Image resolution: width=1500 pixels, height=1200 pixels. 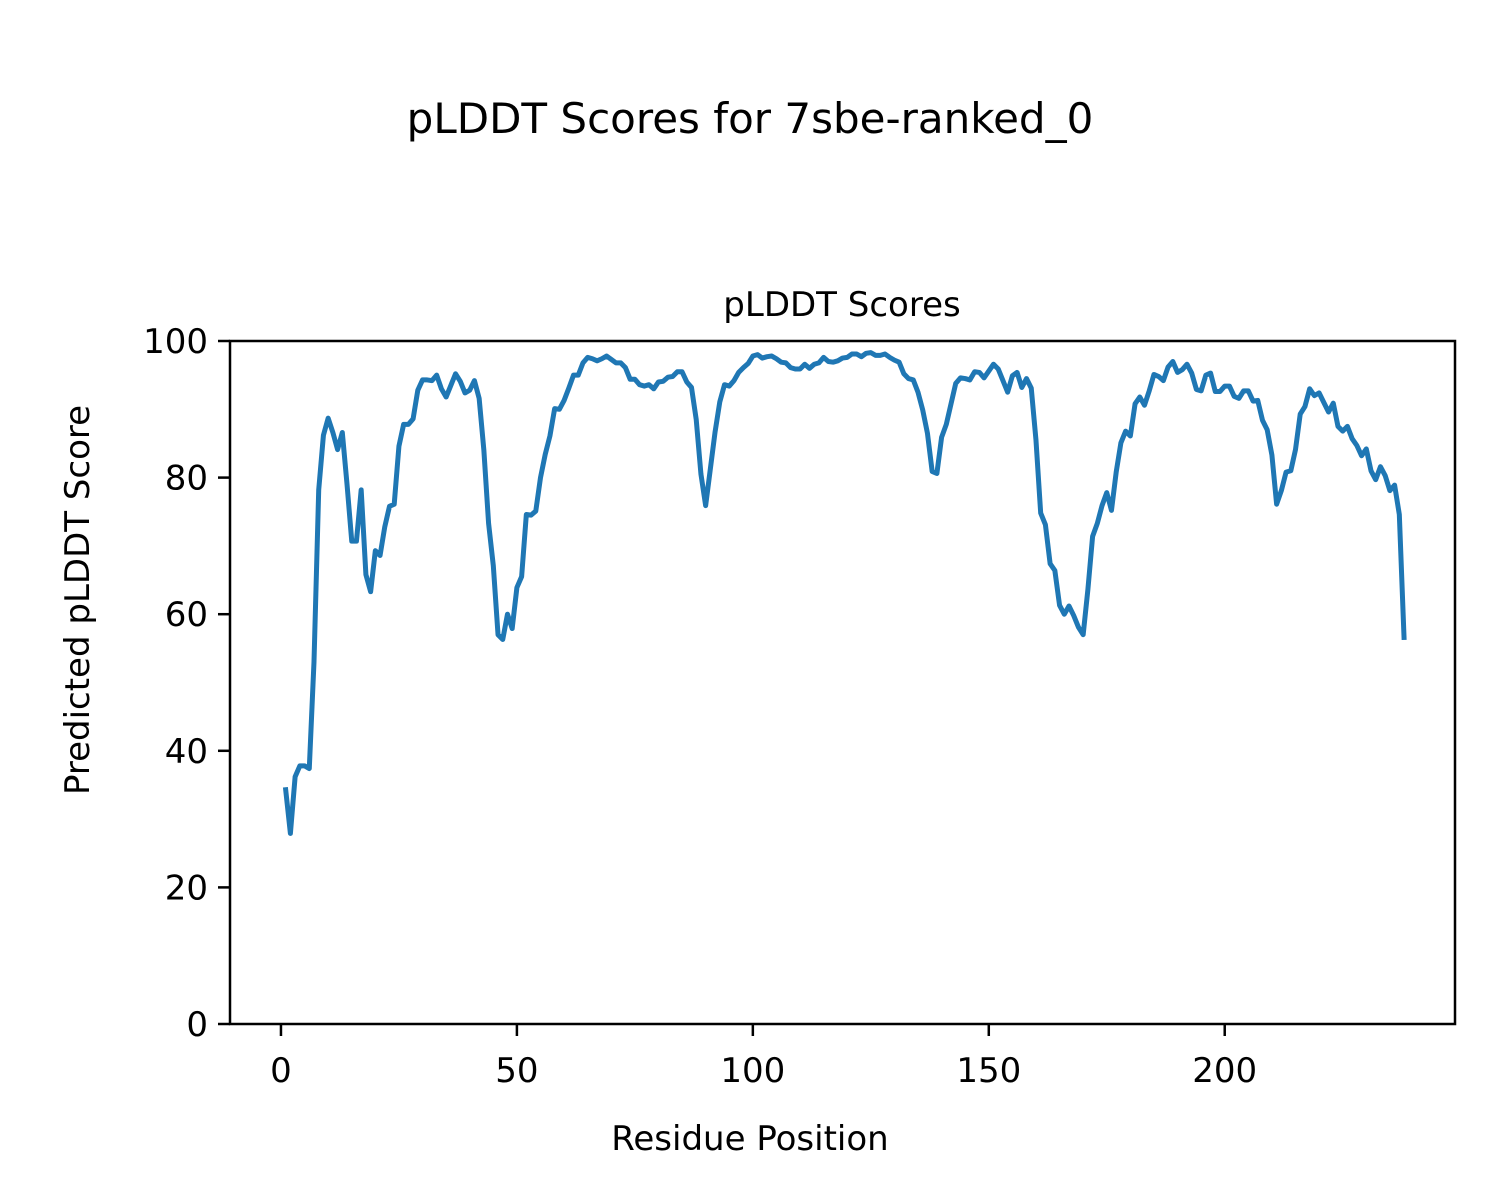 What do you see at coordinates (186, 888) in the screenshot?
I see `y-tick-label: 20` at bounding box center [186, 888].